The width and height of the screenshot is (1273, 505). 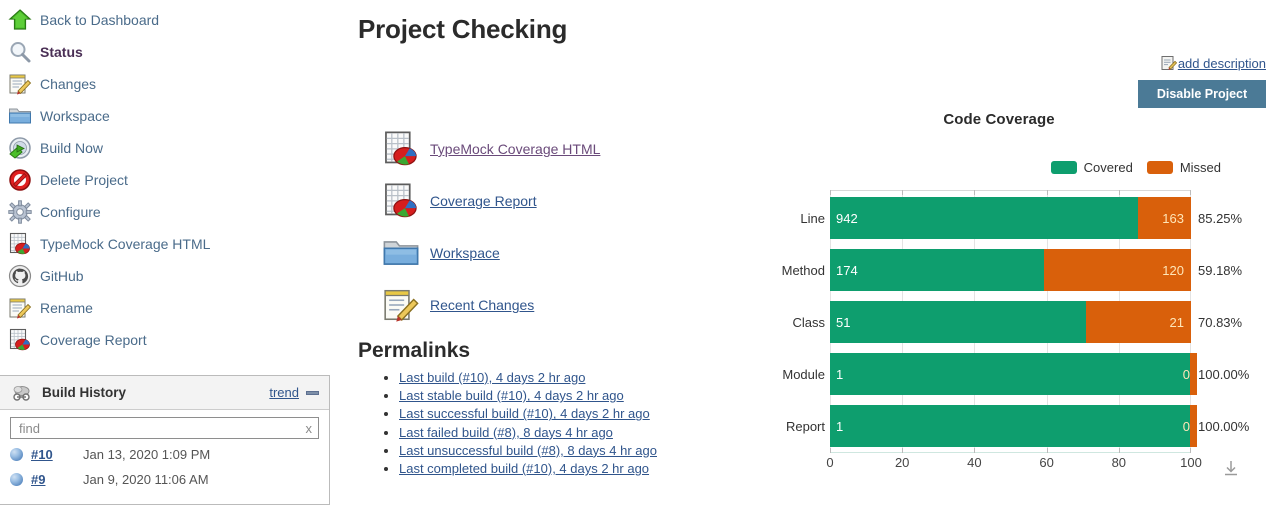 I want to click on download-icon, so click(x=1231, y=468).